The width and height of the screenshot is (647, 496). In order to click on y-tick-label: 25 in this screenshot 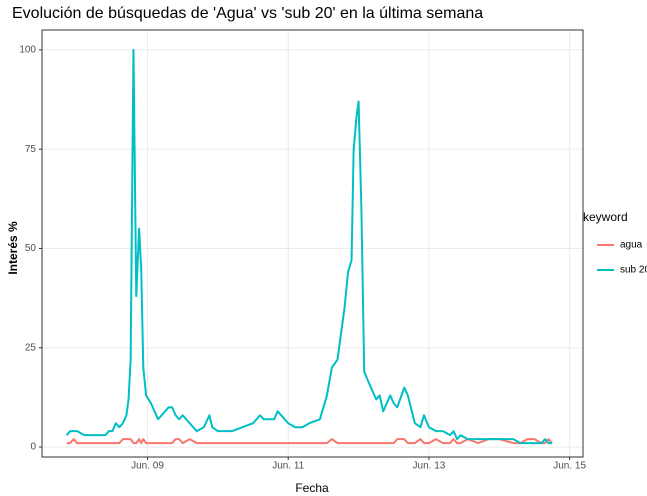, I will do `click(31, 347)`.